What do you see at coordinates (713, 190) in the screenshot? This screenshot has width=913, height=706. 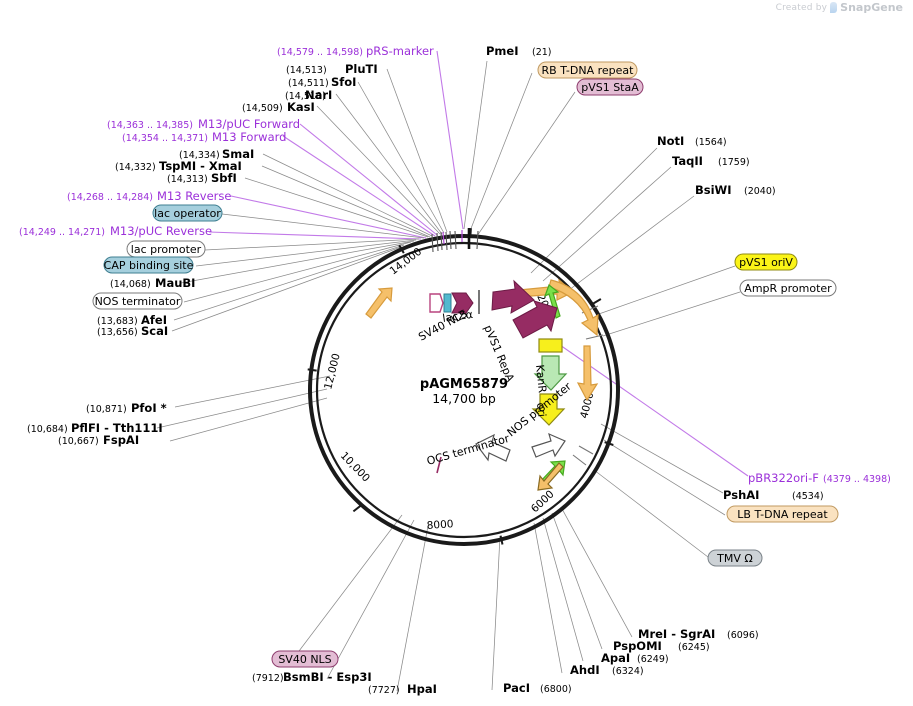 I see `label-name-bsiWI: BsiWI` at bounding box center [713, 190].